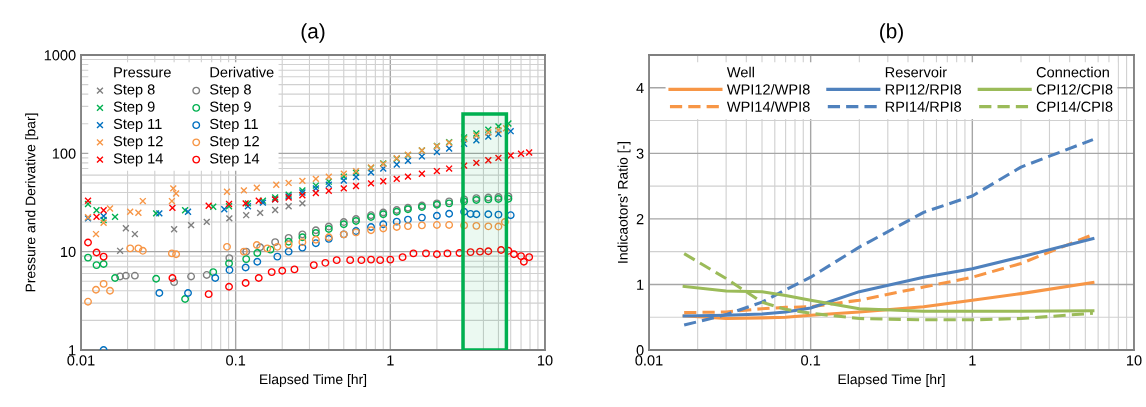 The image size is (1146, 407). Describe the element at coordinates (64, 153) in the screenshot. I see `y-tick-label: 100` at that location.